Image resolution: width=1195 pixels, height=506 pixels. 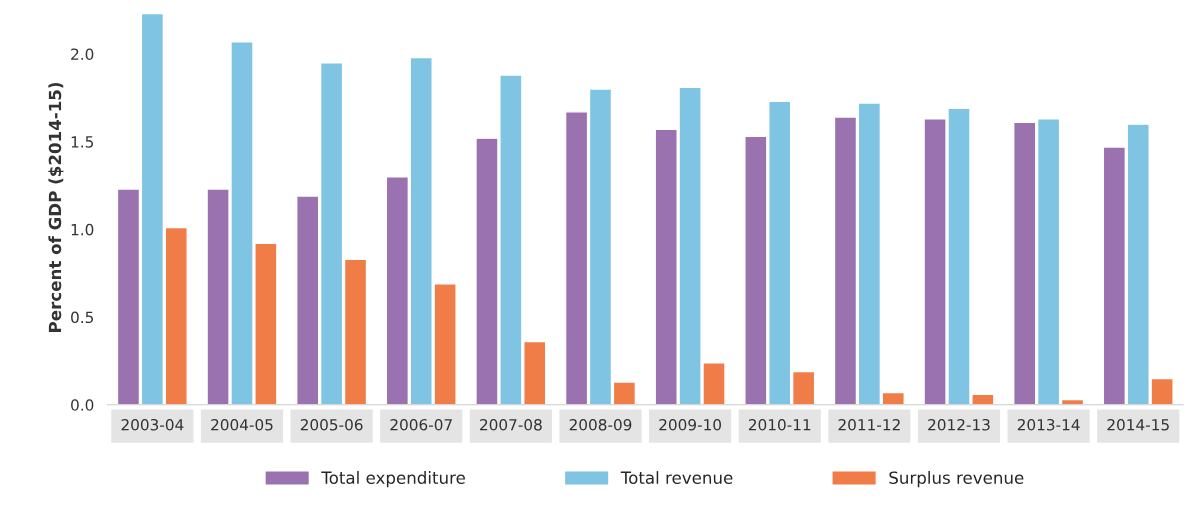 What do you see at coordinates (242, 424) in the screenshot?
I see `x-tick-label: 2004-05` at bounding box center [242, 424].